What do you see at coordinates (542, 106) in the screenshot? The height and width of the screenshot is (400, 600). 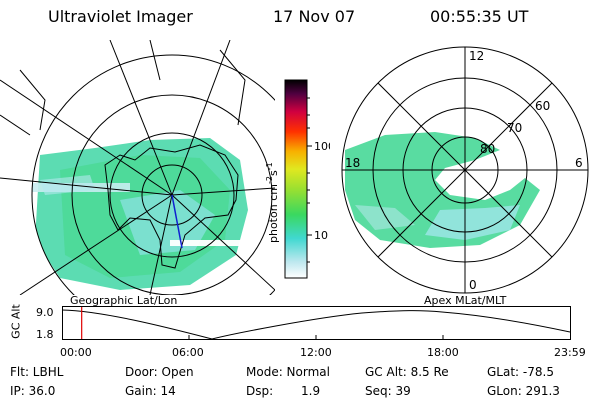 I see `mlat-label-60: 60` at bounding box center [542, 106].